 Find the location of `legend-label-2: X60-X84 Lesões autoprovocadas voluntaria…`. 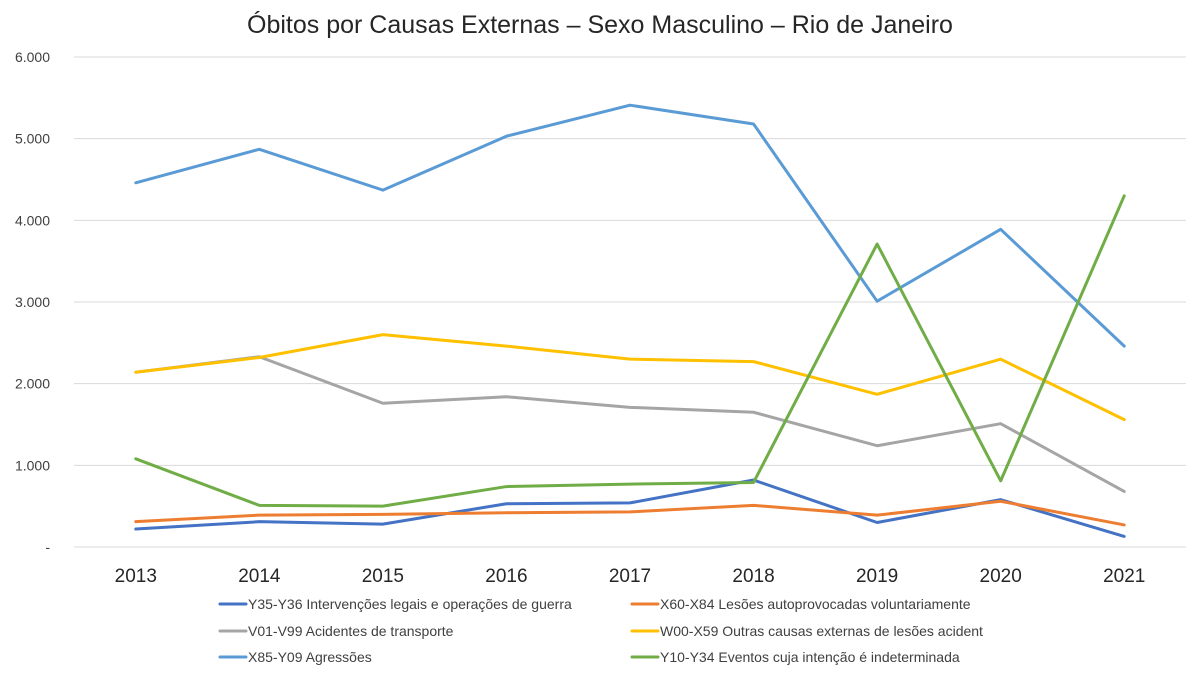

legend-label-2: X60-X84 Lesões autoprovocadas voluntaria… is located at coordinates (815, 604).